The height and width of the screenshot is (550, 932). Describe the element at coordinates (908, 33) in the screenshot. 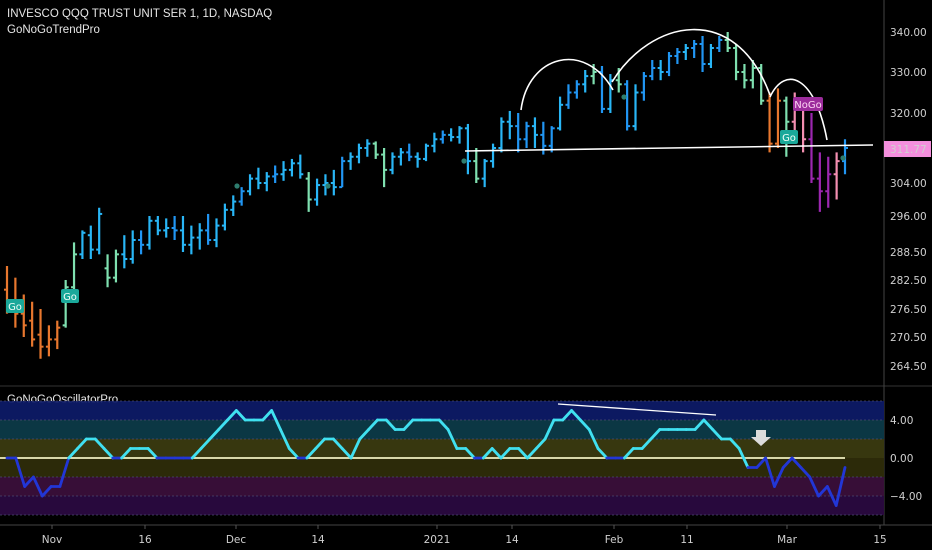

I see `price-tick-label: 340.00` at that location.